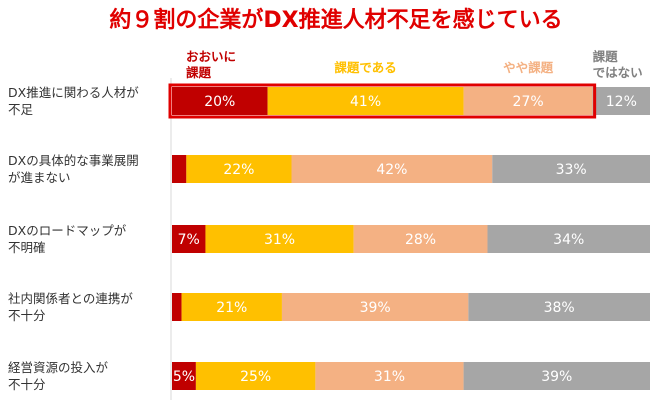 The height and width of the screenshot is (410, 672). I want to click on data-label: 34%, so click(568, 240).